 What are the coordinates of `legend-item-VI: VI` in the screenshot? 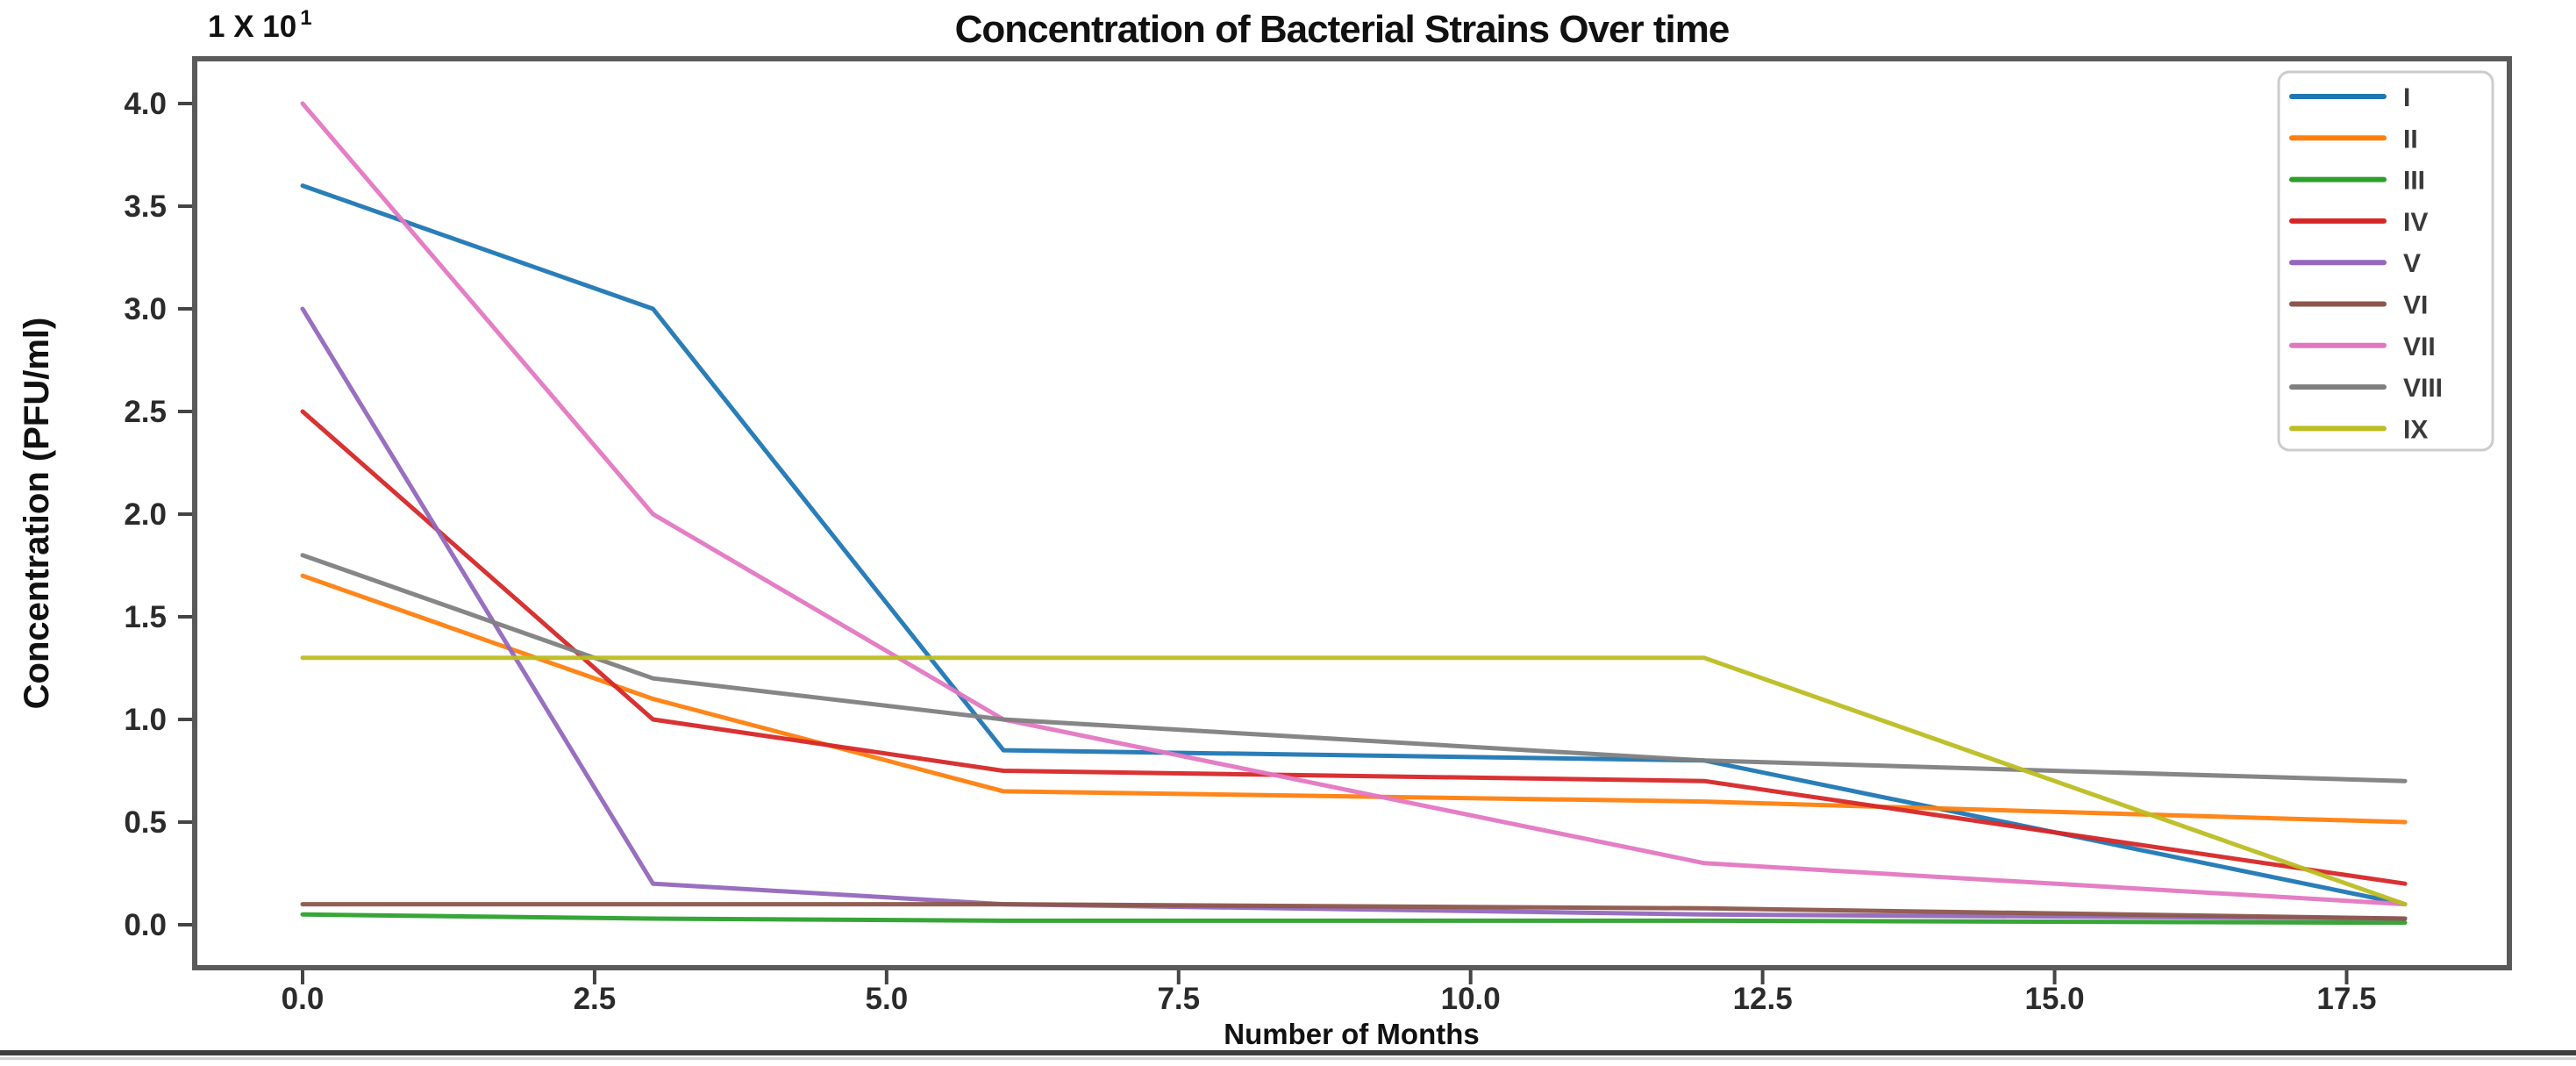 It's located at (2358, 305).